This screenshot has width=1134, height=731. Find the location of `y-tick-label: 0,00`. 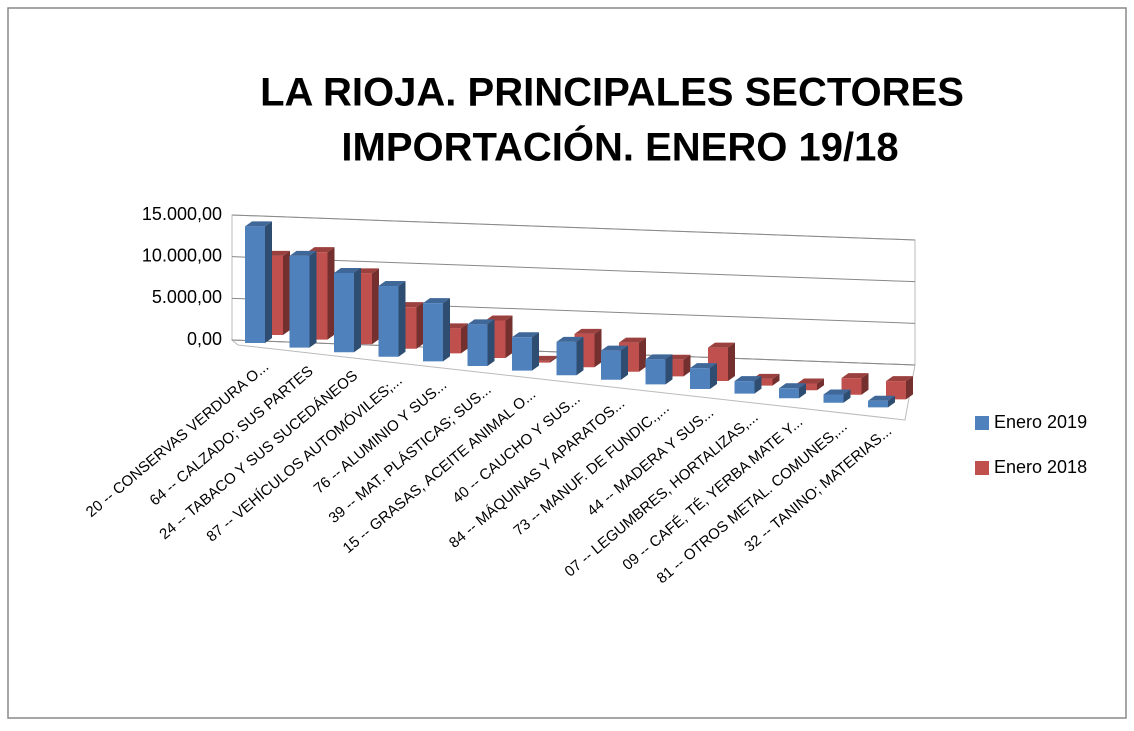

y-tick-label: 0,00 is located at coordinates (204, 339).